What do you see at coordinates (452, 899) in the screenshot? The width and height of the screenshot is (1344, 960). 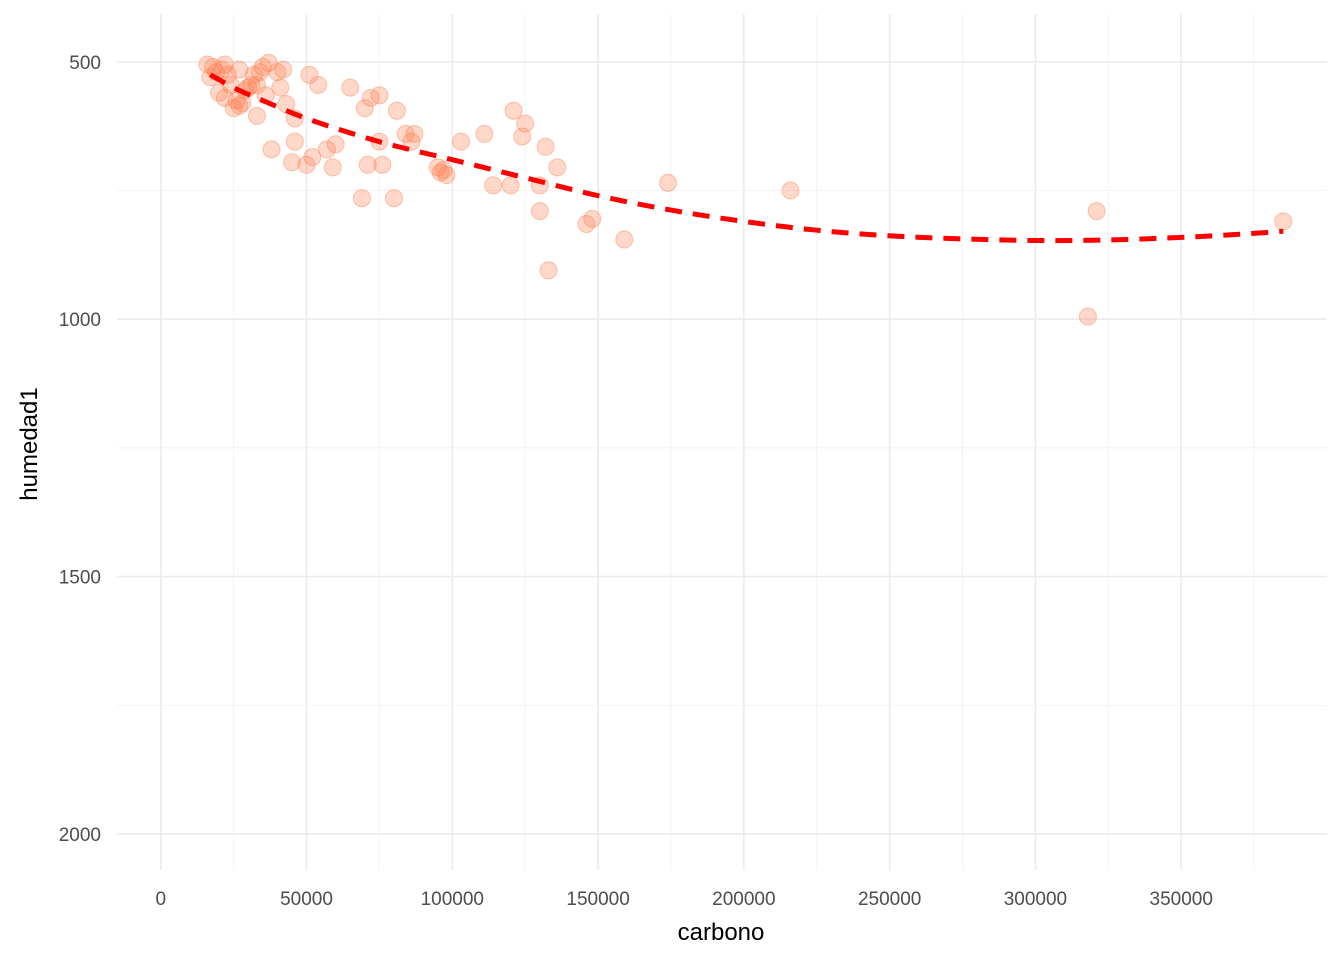 I see `x-tick-label: 100000` at bounding box center [452, 899].